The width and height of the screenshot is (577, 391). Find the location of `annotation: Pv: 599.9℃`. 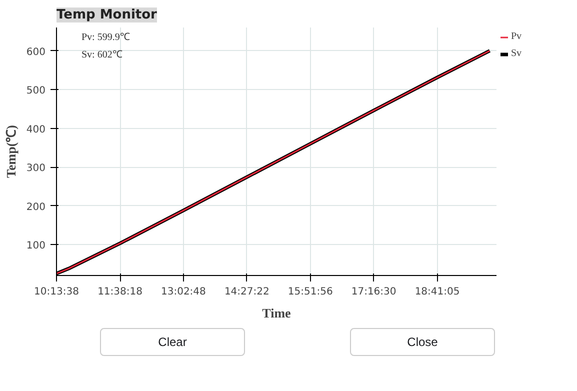

annotation: Pv: 599.9℃ is located at coordinates (106, 37).